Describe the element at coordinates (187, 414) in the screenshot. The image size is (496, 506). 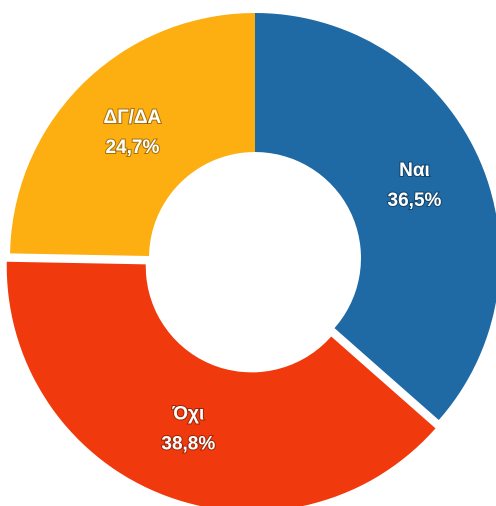
I see `slice-category-label: Όχι` at that location.